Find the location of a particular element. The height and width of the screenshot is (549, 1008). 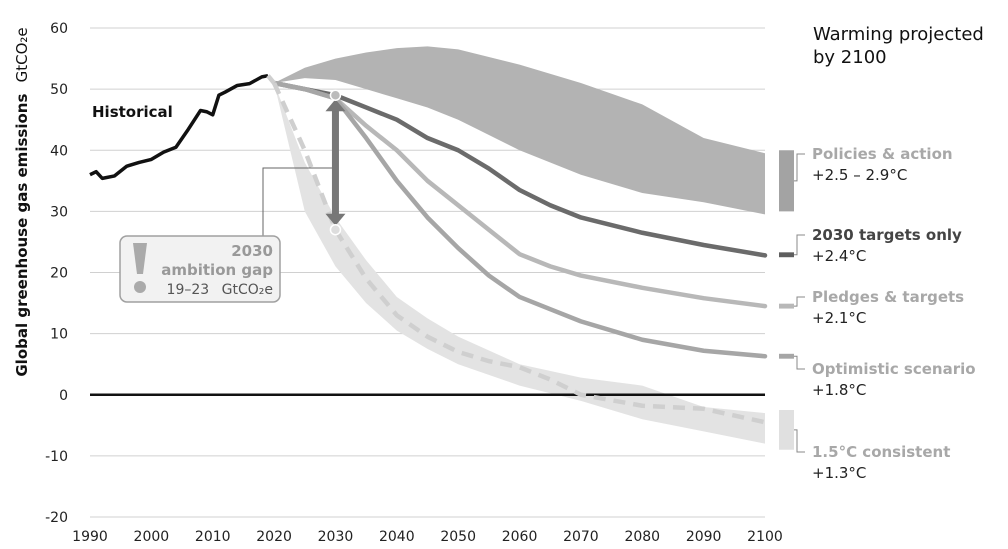

legend-pledges-targets-warming: +2.1°C is located at coordinates (839, 318).